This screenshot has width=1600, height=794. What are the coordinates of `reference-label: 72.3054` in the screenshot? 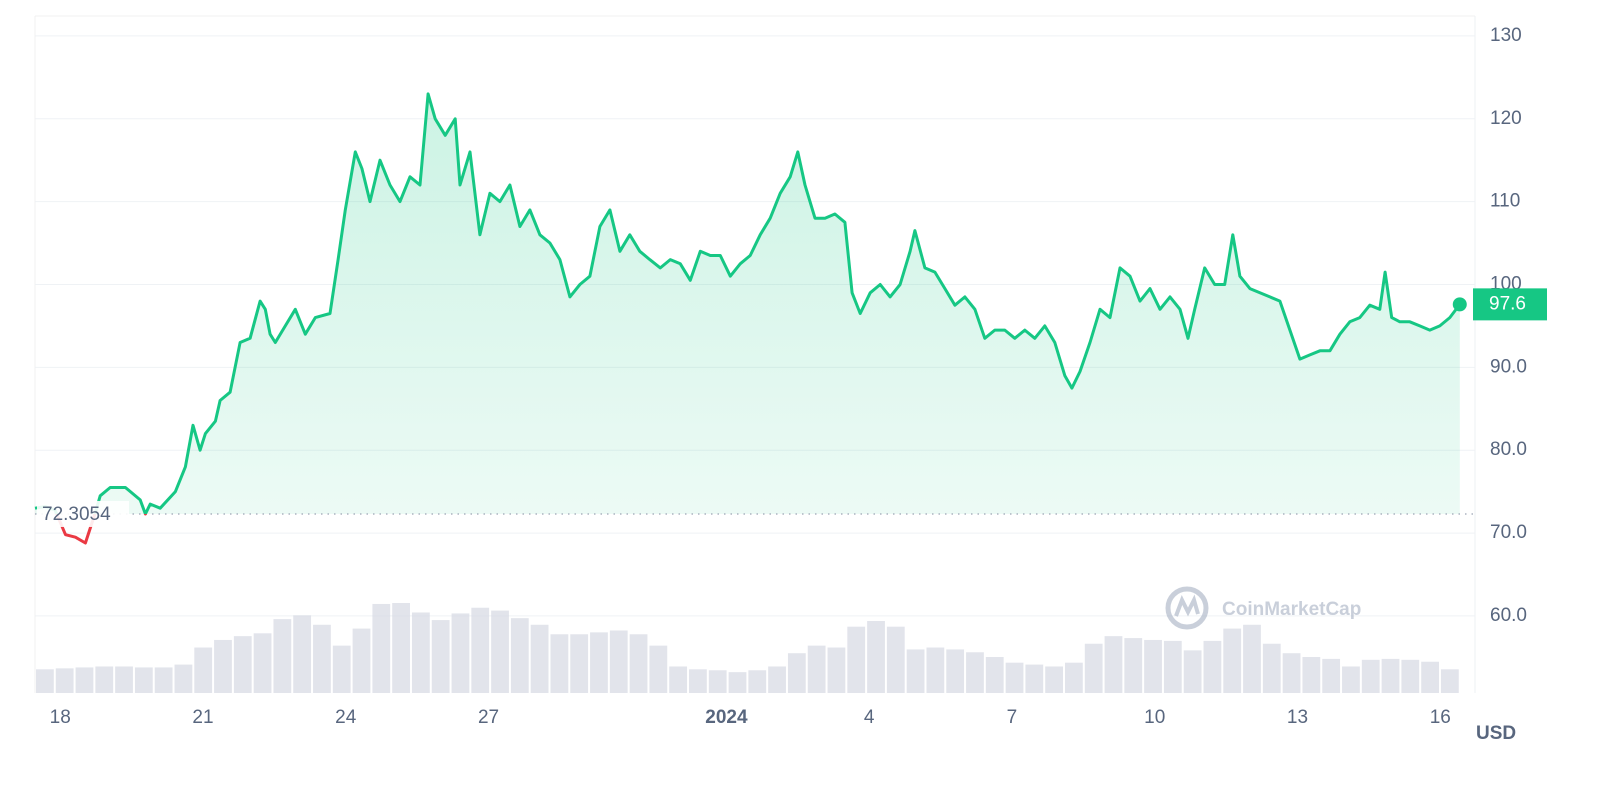 It's located at (76, 514).